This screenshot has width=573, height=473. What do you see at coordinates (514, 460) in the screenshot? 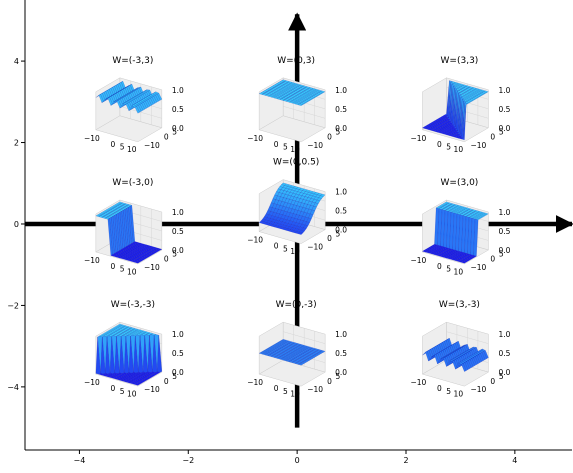
I see `x-tick-label: 4` at bounding box center [514, 460].